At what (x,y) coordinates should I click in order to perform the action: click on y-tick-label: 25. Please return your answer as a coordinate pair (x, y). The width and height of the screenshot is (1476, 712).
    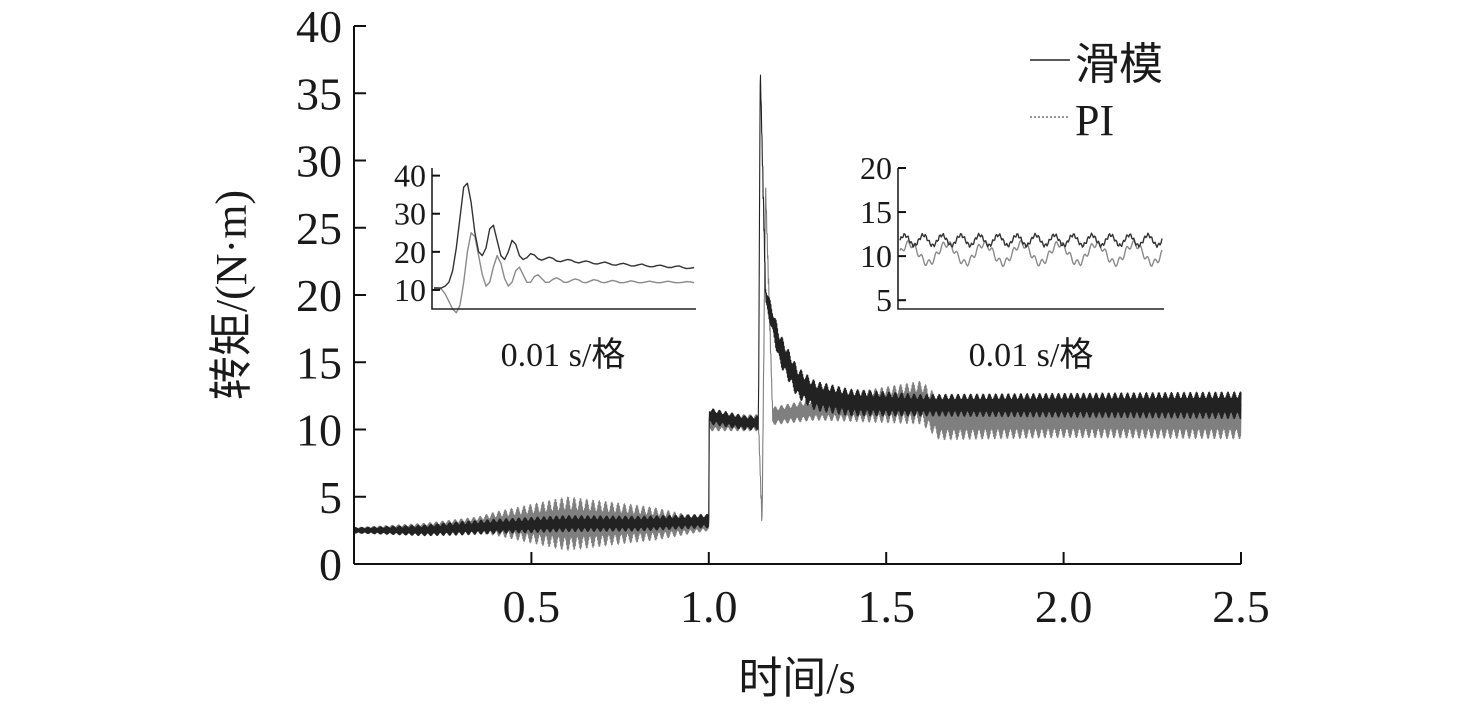
    Looking at the image, I should click on (319, 228).